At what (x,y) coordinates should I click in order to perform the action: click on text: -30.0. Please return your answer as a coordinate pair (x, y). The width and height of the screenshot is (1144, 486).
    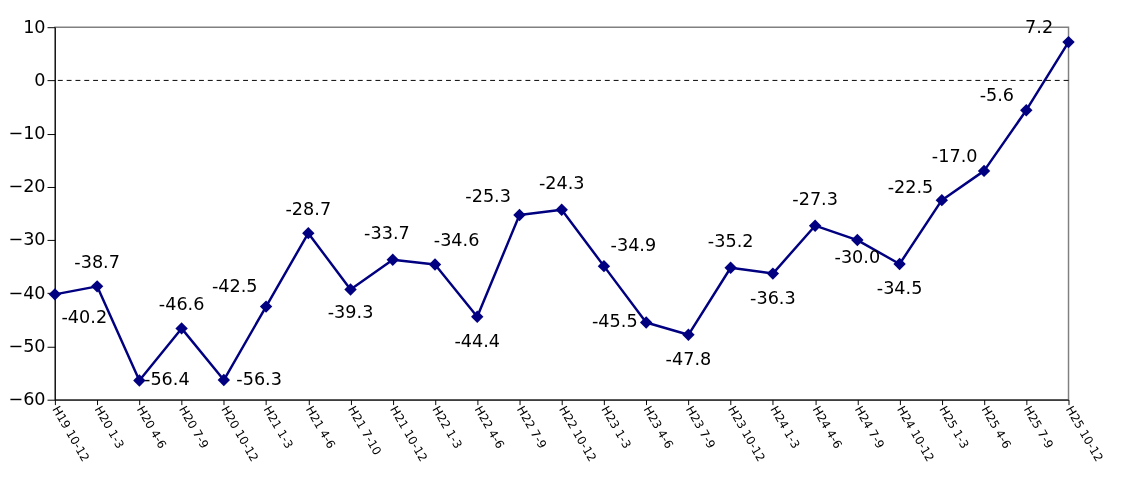
    Looking at the image, I should click on (857, 256).